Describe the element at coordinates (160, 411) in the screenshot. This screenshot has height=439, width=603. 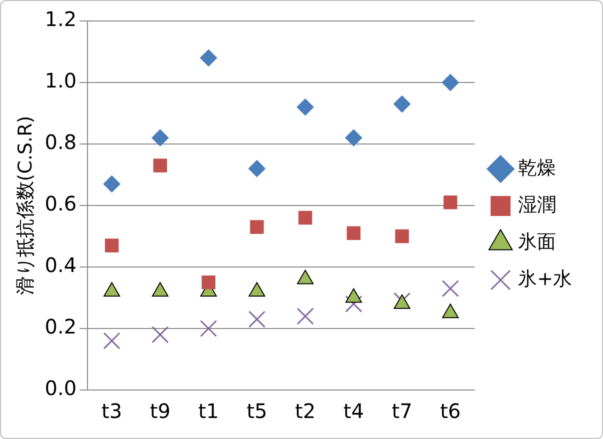
I see `x-tick-label: t9` at that location.